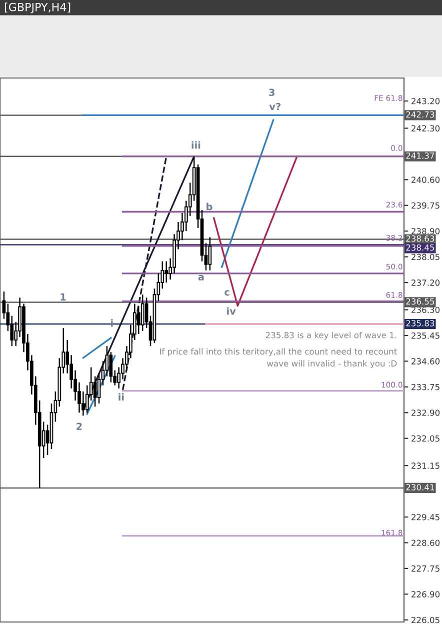  I want to click on y-tick-label: 238.90, so click(426, 231).